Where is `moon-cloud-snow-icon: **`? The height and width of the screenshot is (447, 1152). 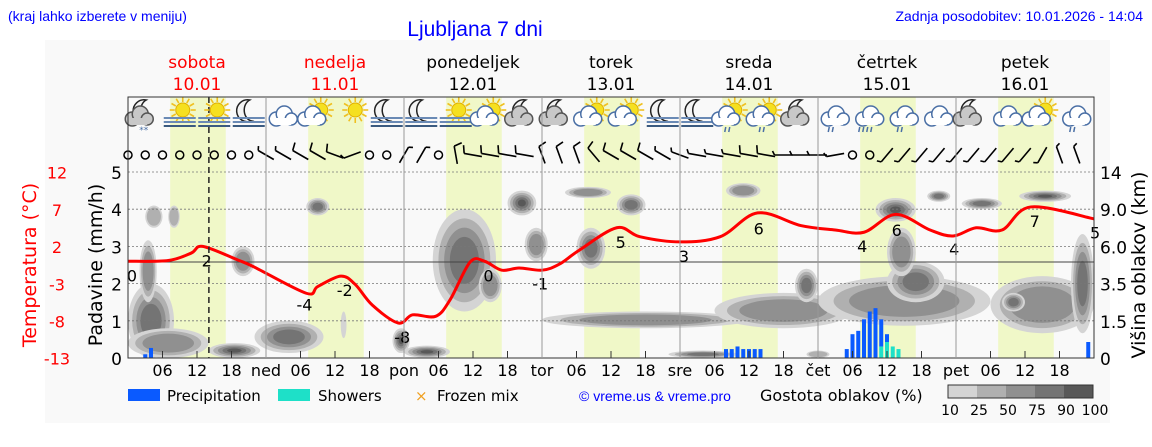 moon-cloud-snow-icon: ** is located at coordinates (139, 117).